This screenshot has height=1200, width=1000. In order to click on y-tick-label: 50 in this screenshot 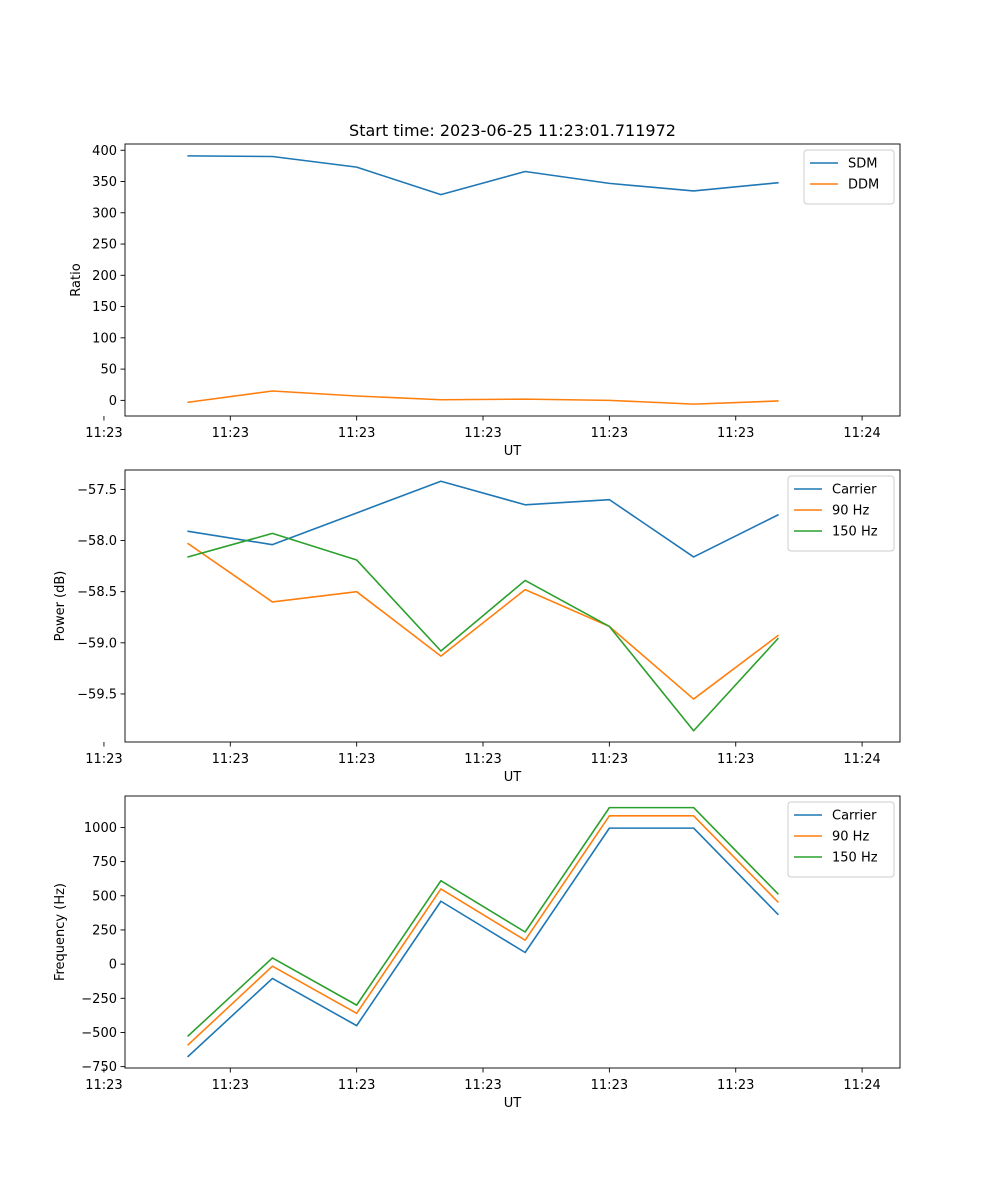, I will do `click(108, 370)`.